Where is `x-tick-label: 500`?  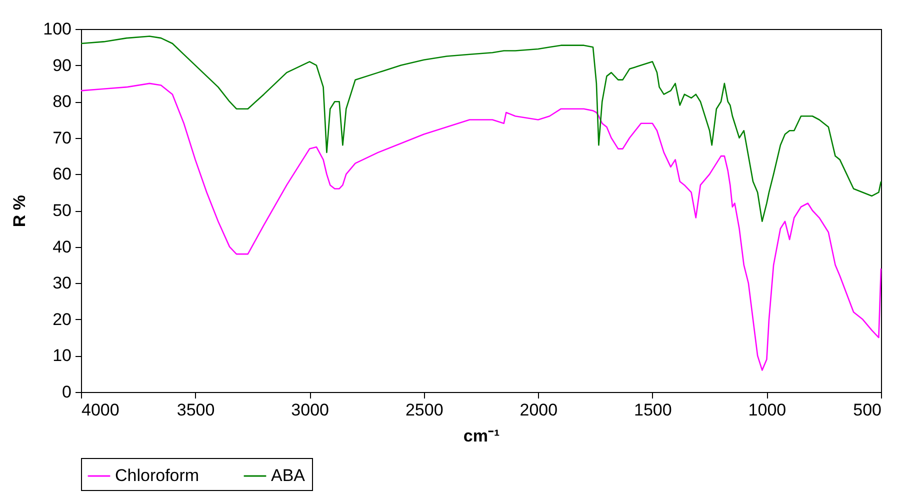
x-tick-label: 500 is located at coordinates (867, 410).